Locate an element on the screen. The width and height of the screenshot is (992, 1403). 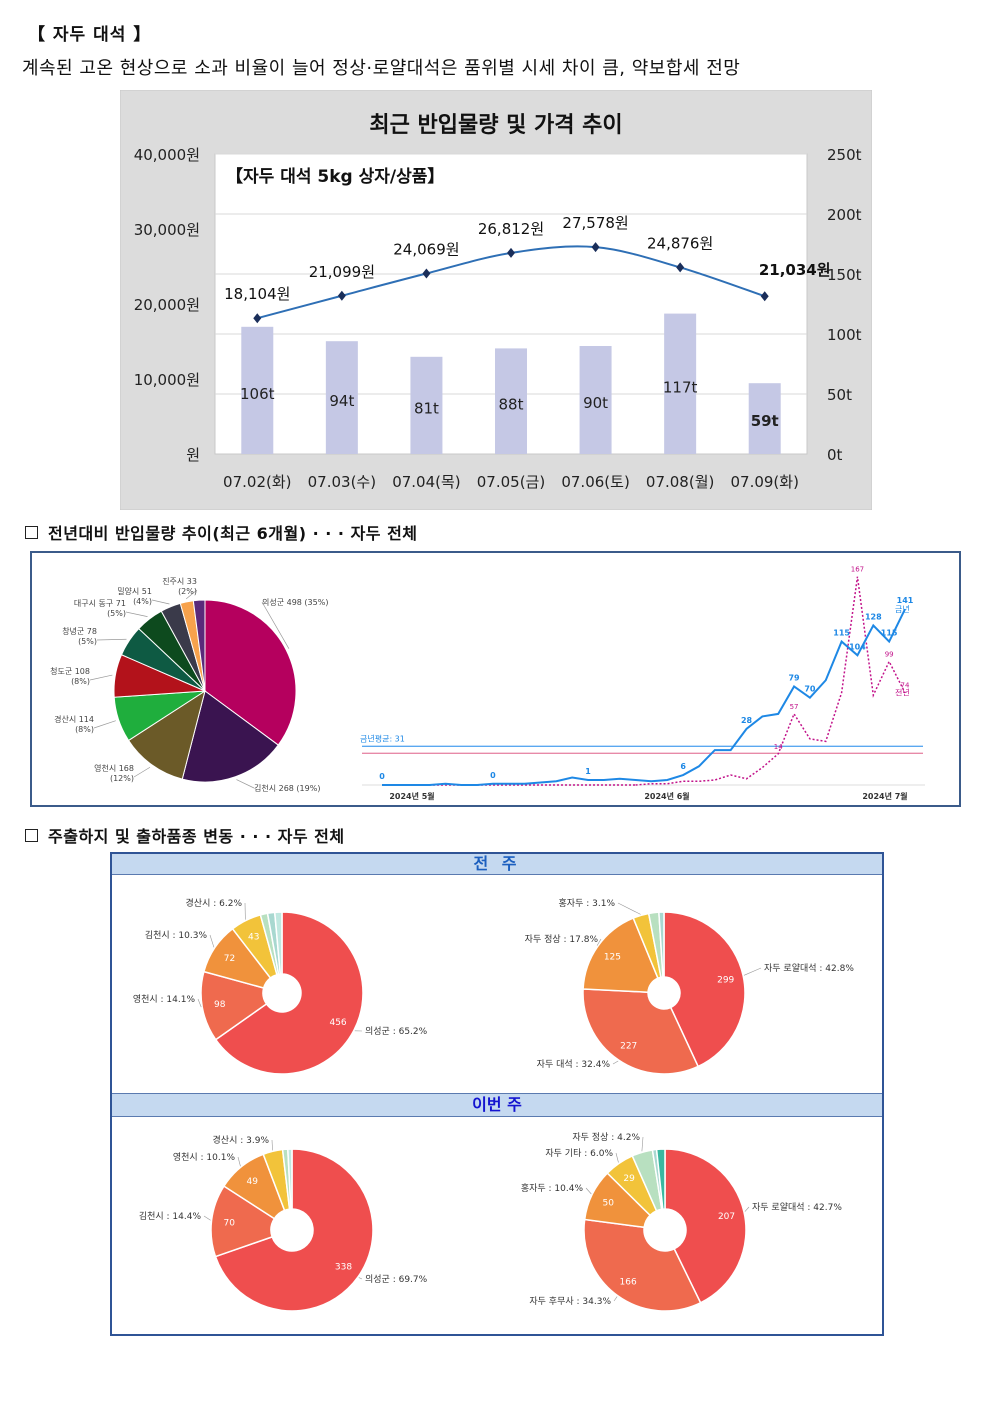
x-category-label: 07.03(수) is located at coordinates (342, 482).